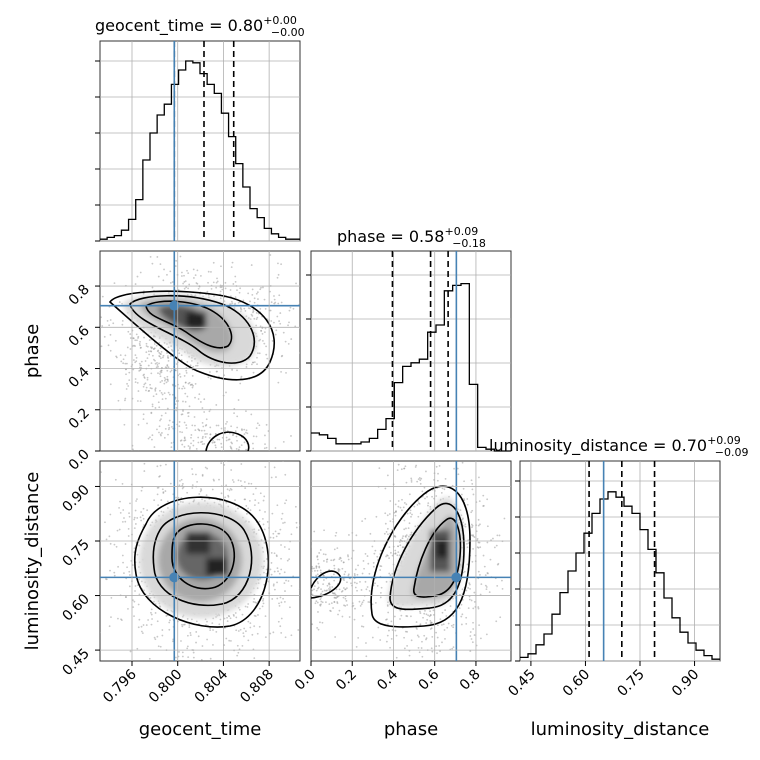 This screenshot has width=760, height=760. I want to click on x-tick-label: 0.800, so click(166, 687).